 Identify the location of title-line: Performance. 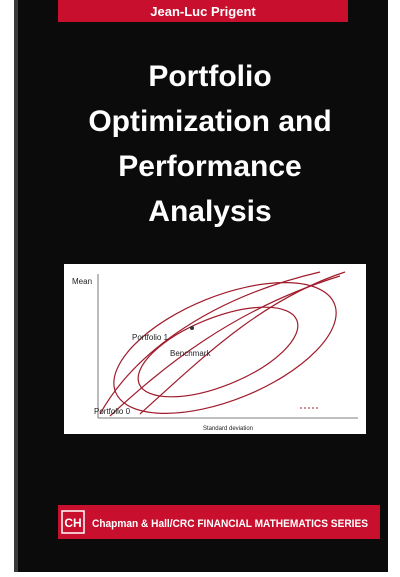
(209, 166).